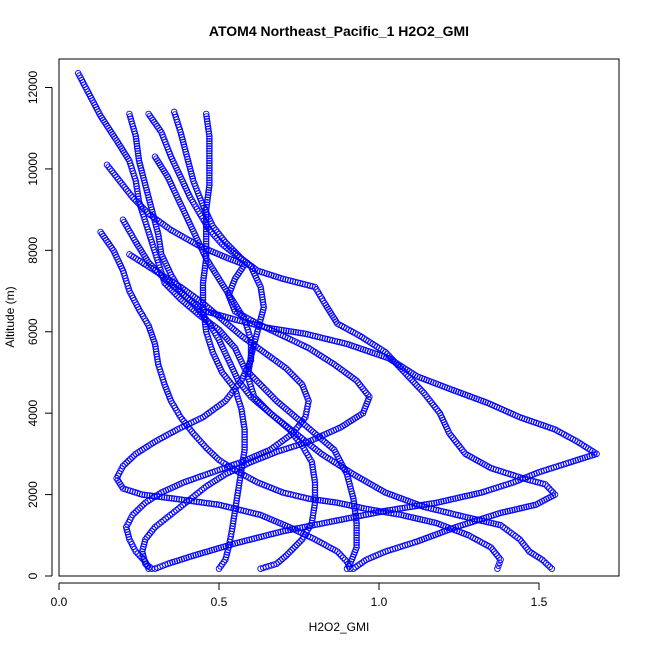 Image resolution: width=650 pixels, height=650 pixels. What do you see at coordinates (33, 169) in the screenshot?
I see `y-tick-label: 10000` at bounding box center [33, 169].